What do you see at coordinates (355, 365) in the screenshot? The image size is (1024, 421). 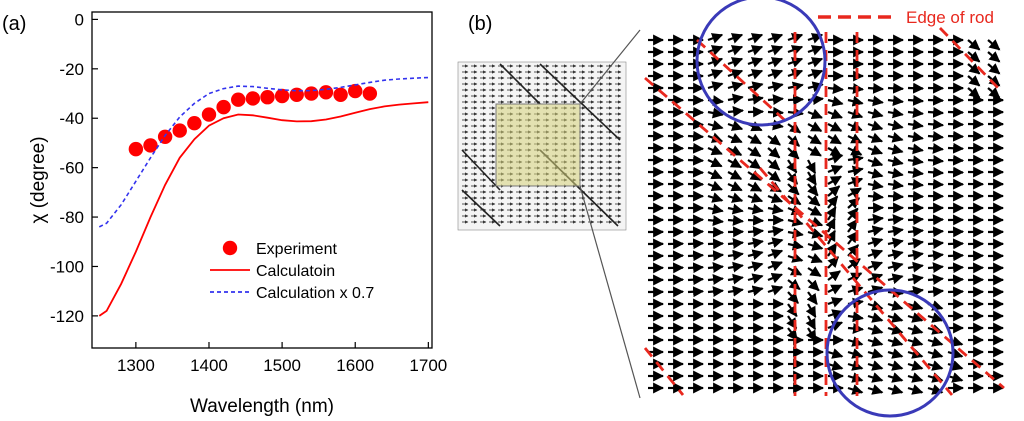 I see `x-tick-label: 1600` at bounding box center [355, 365].